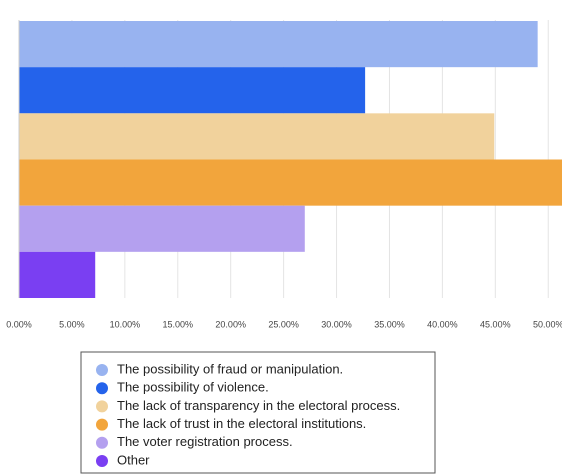  I want to click on x-tick-label: 30.00%, so click(336, 324).